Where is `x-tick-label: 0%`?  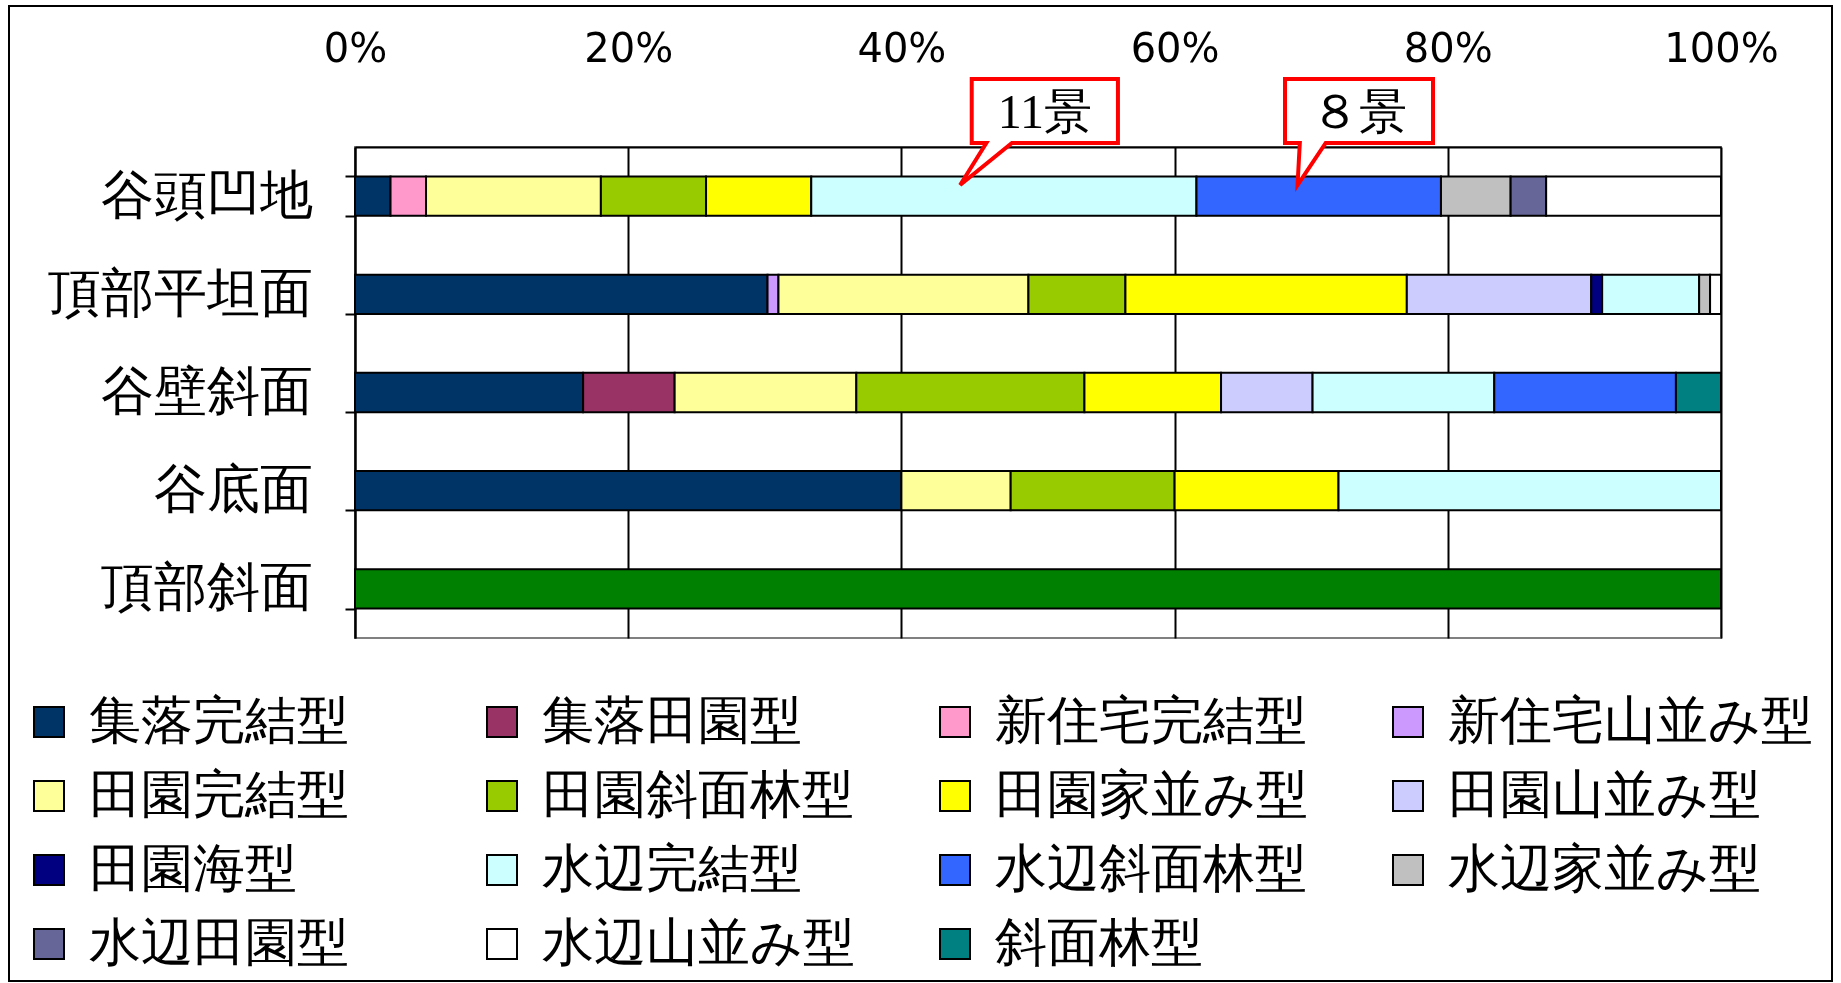 x-tick-label: 0% is located at coordinates (355, 47).